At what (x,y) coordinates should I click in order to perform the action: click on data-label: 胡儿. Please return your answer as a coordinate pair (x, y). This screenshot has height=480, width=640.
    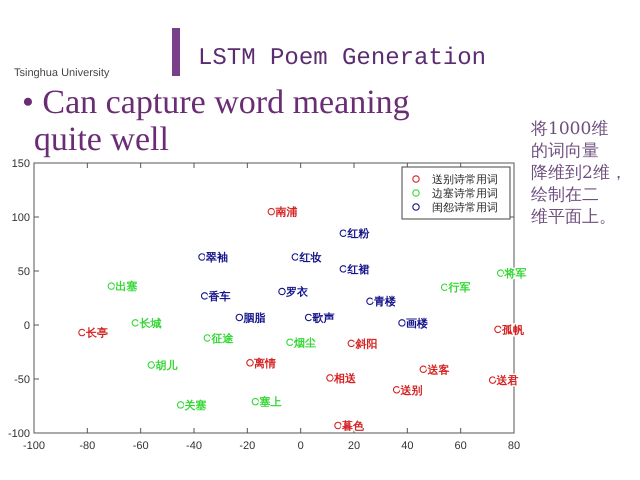
    Looking at the image, I should click on (166, 365).